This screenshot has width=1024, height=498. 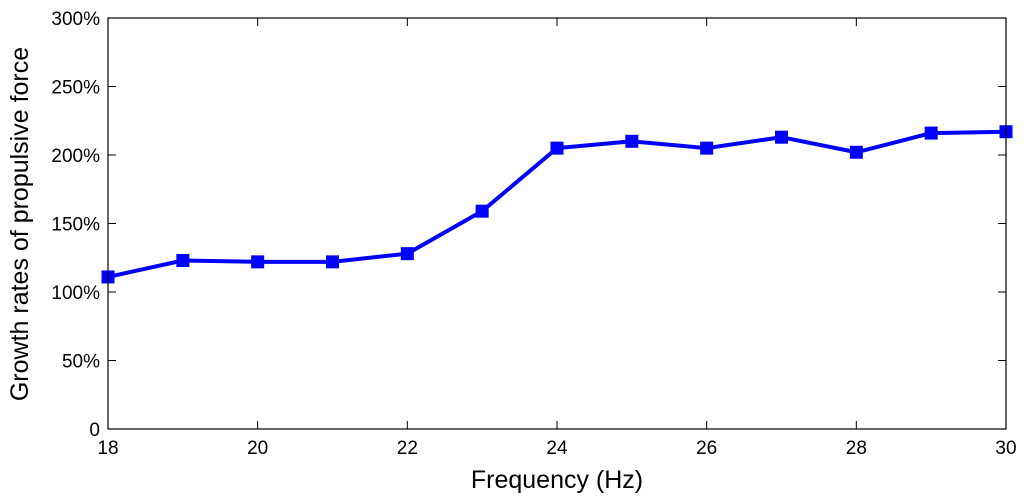 I want to click on x-tick-label: 18, so click(x=107, y=448).